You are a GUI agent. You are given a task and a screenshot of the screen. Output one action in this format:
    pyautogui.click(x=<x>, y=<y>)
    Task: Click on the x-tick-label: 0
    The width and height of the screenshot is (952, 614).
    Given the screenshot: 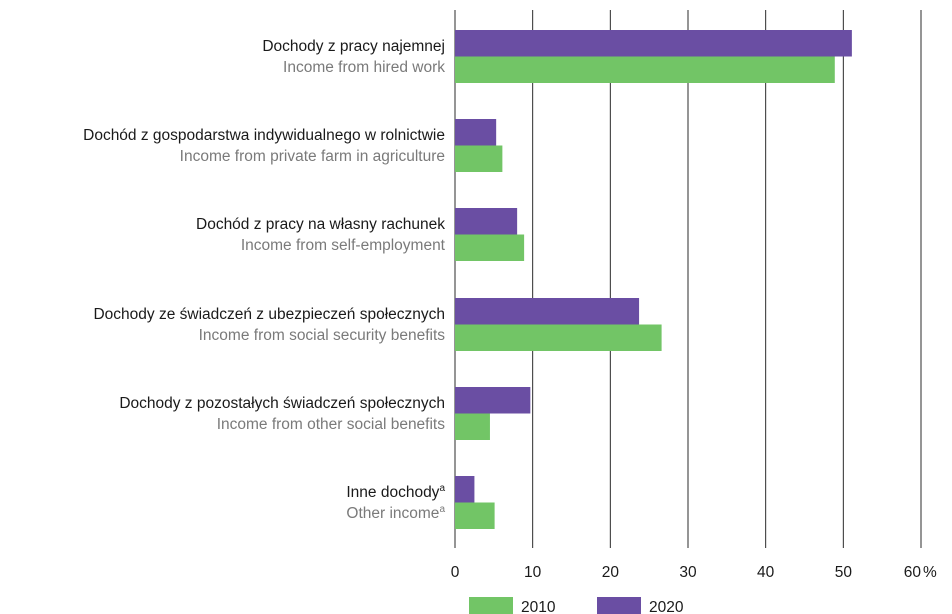 What is the action you would take?
    pyautogui.click(x=455, y=572)
    